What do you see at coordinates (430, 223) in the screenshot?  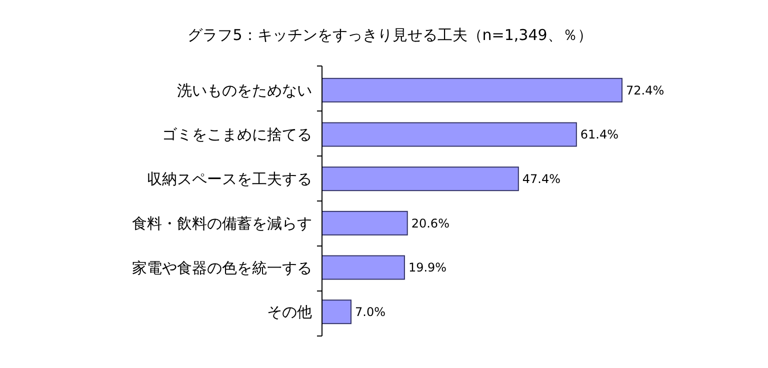 I see `data-label: 20.6%` at bounding box center [430, 223].